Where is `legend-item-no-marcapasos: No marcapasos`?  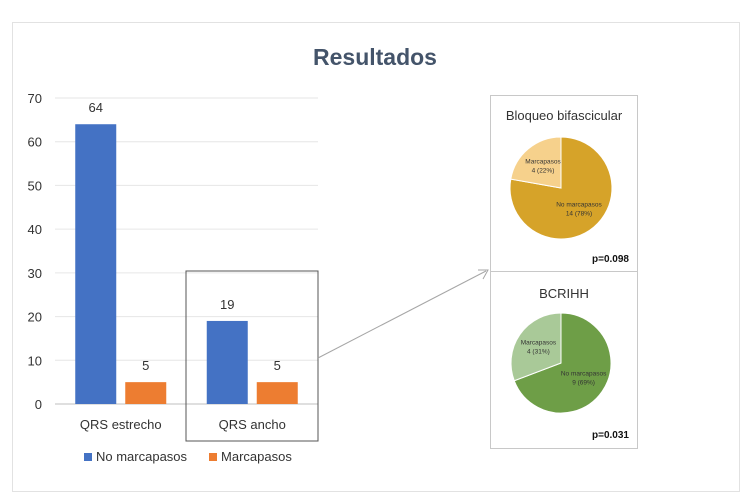 legend-item-no-marcapasos: No marcapasos is located at coordinates (135, 456).